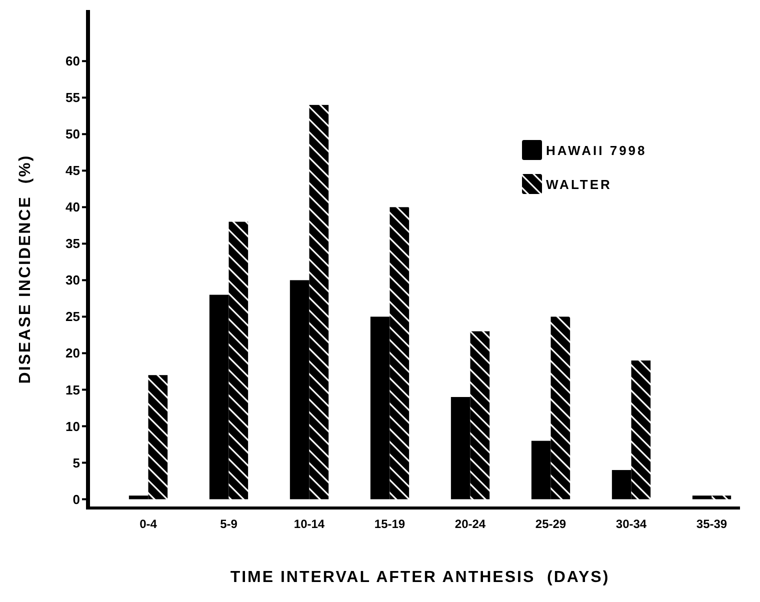  I want to click on y-tick-label: 15, so click(73, 390).